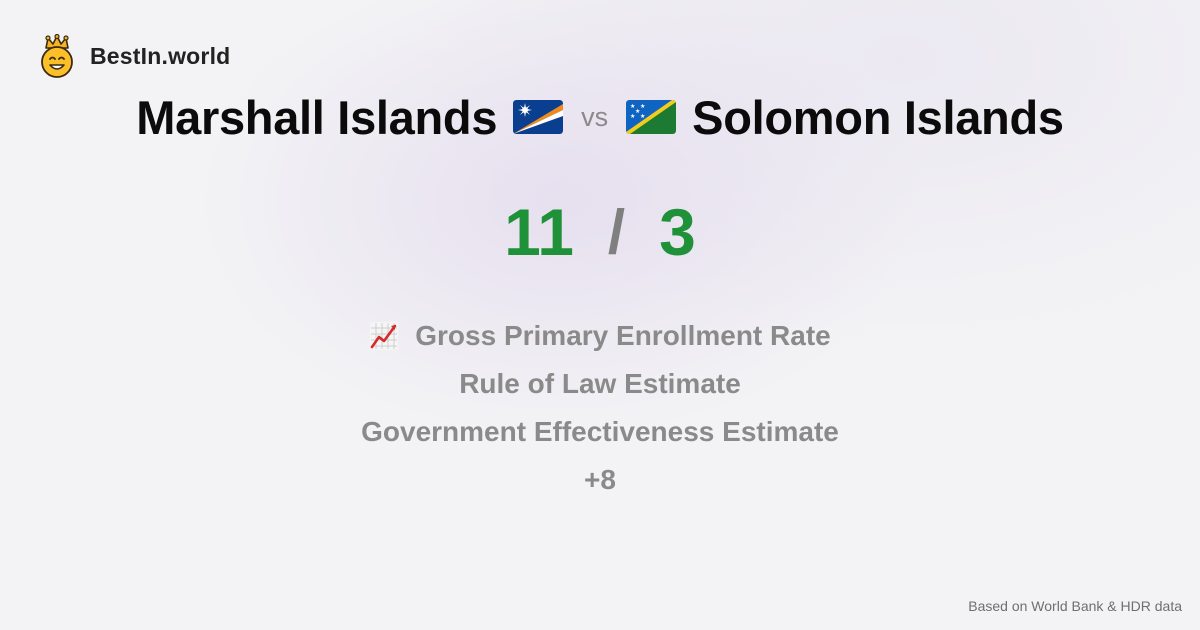 The height and width of the screenshot is (630, 1200). I want to click on metric-government-effectiveness: Government Effectiveness Estimate, so click(600, 432).